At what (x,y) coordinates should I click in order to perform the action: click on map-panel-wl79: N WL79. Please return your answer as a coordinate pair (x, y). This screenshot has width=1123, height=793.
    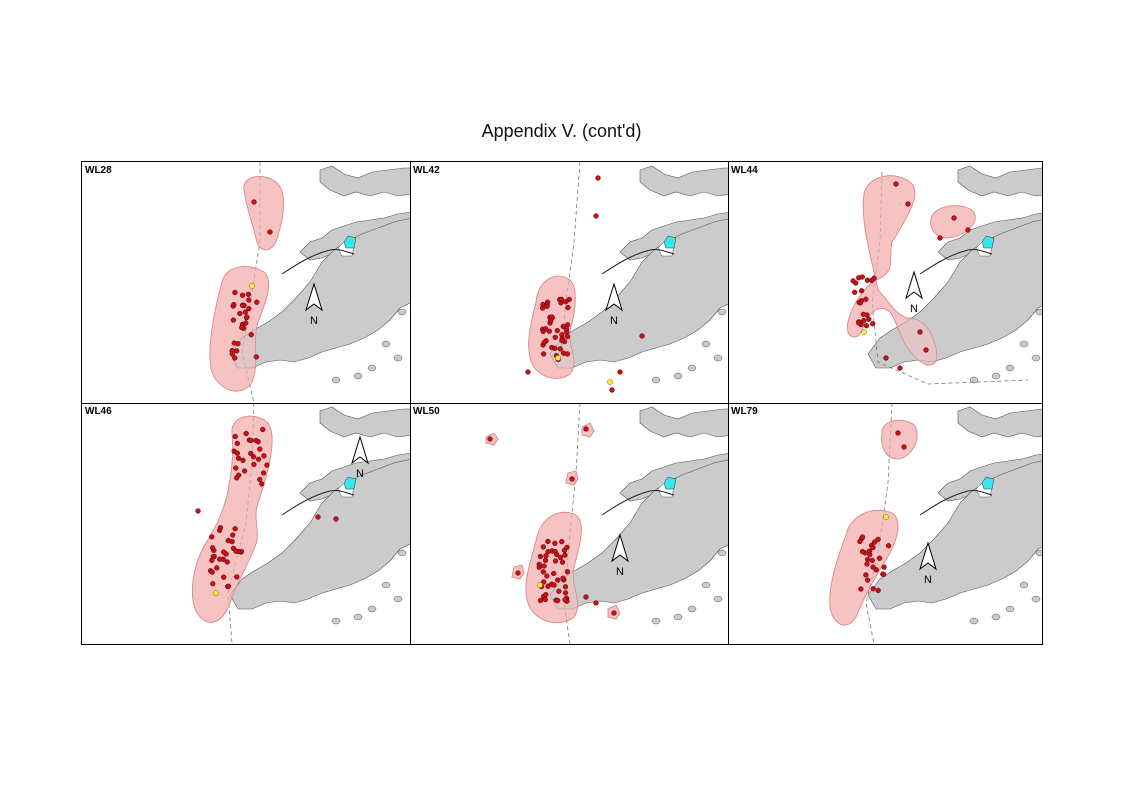
    Looking at the image, I should click on (885, 523).